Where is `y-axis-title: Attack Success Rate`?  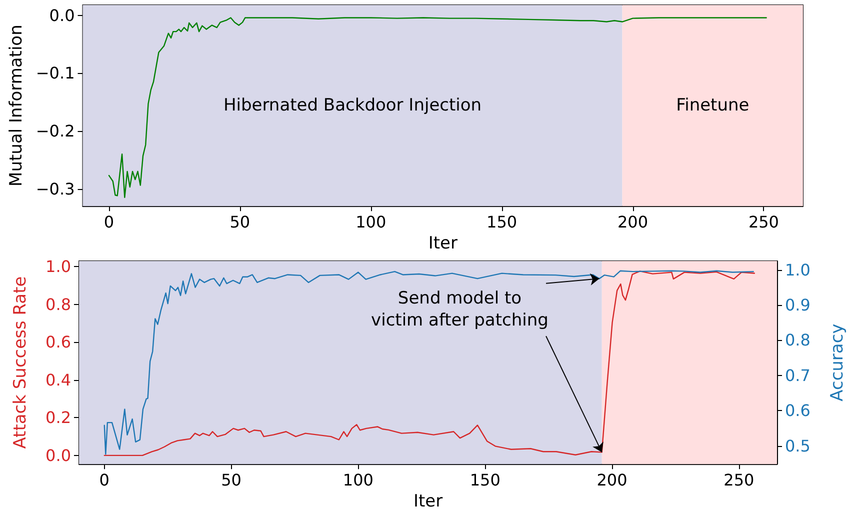 y-axis-title: Attack Success Rate is located at coordinates (20, 362).